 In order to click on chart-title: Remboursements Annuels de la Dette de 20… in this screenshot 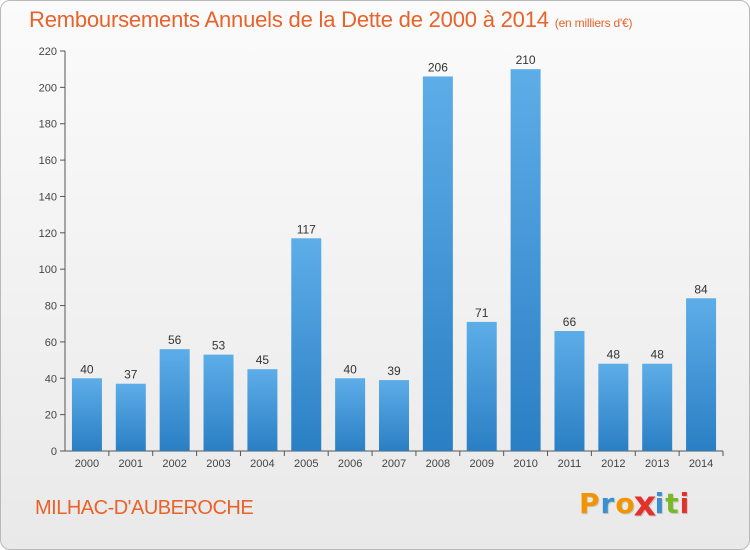, I will do `click(331, 20)`.